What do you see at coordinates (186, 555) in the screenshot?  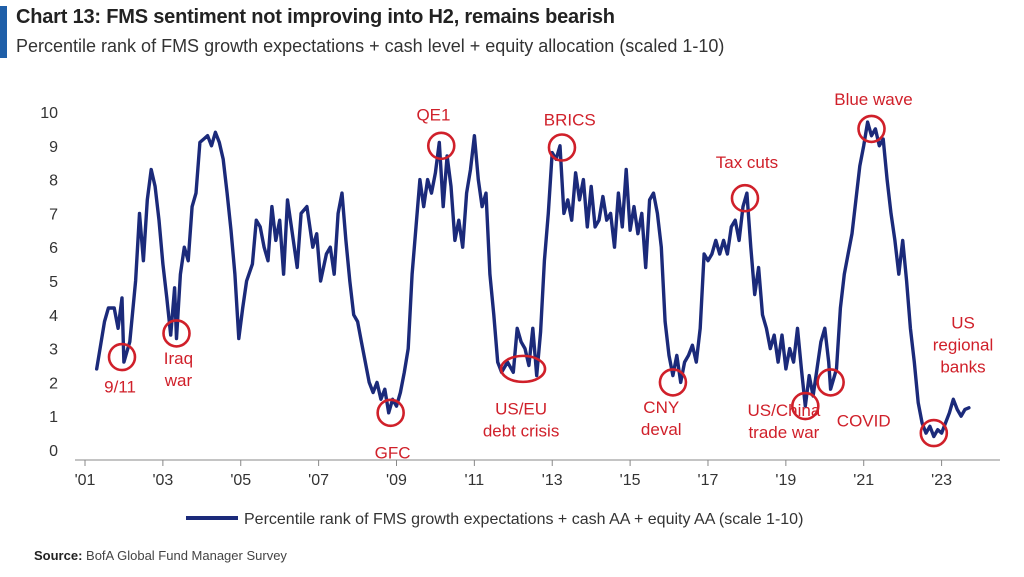 I see `source-text: BofA Global Fund Manager Survey` at bounding box center [186, 555].